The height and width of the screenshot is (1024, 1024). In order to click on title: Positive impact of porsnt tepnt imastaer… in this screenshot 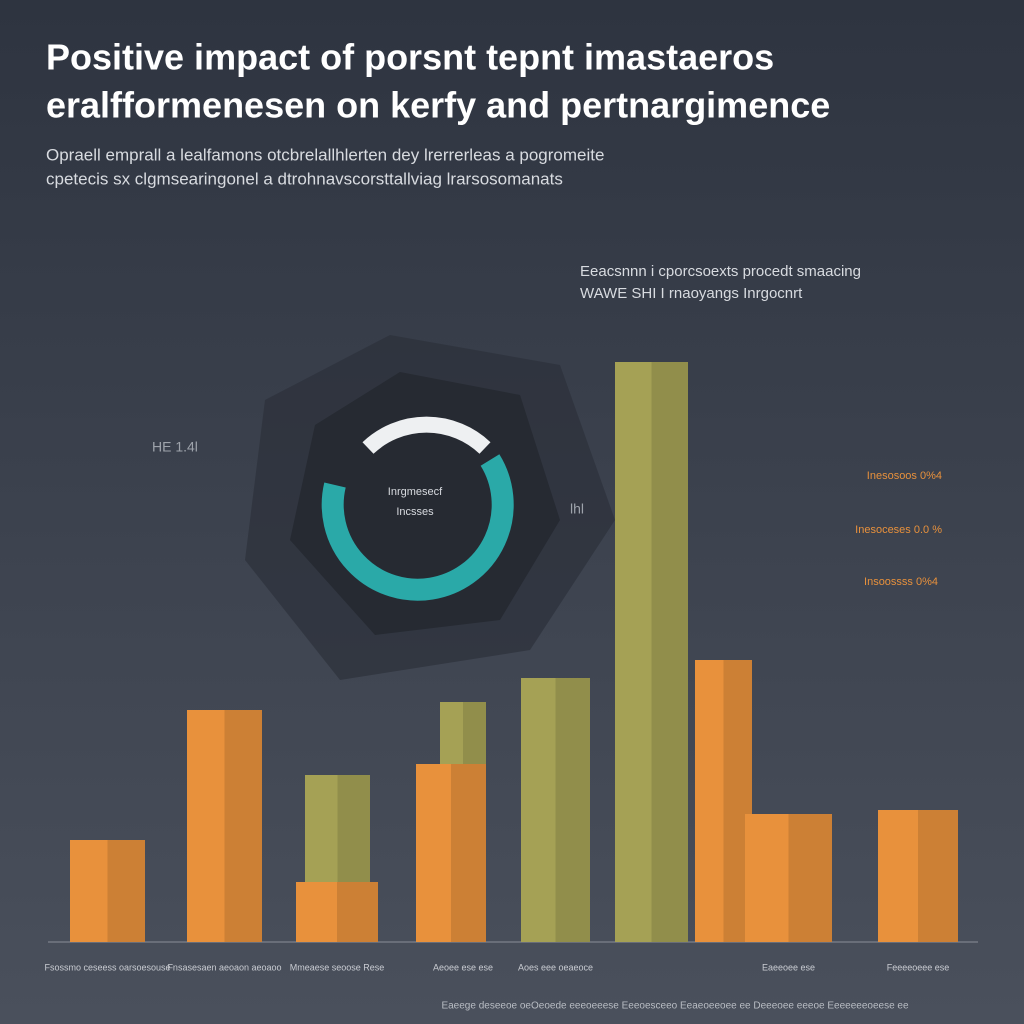, I will do `click(410, 57)`.